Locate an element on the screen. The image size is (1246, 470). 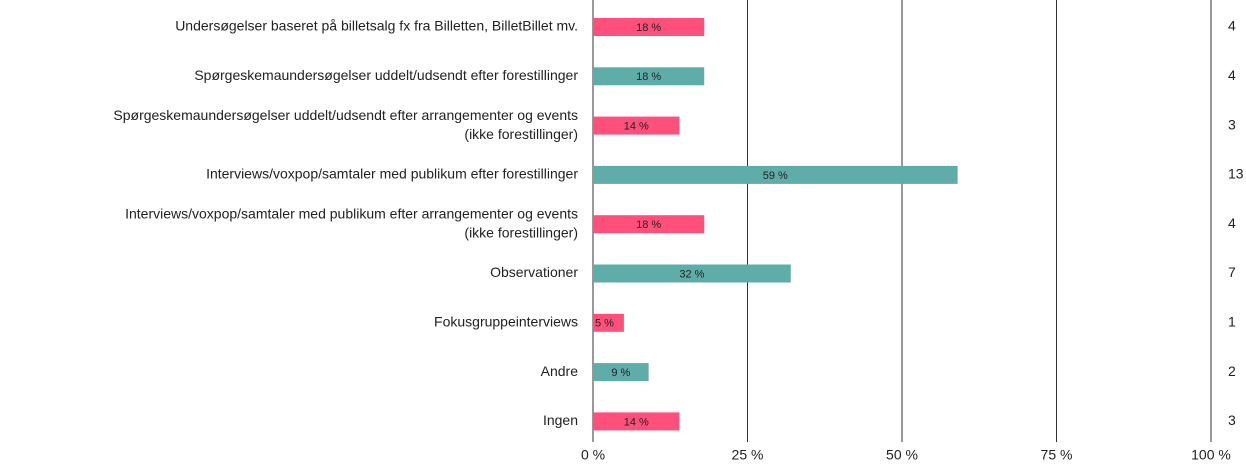
category-label: Ingen is located at coordinates (560, 420).